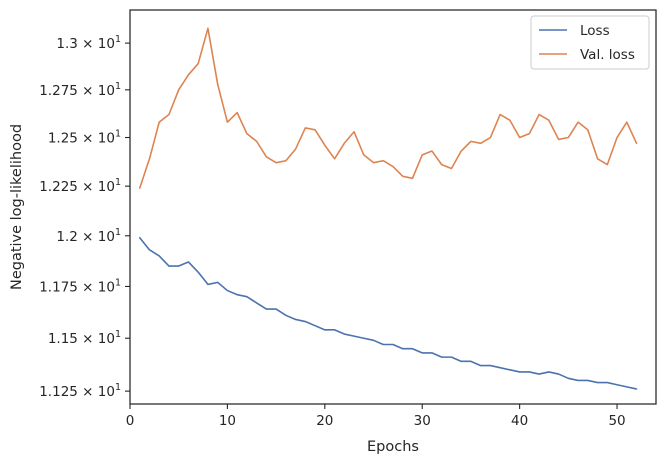 This screenshot has width=667, height=463. Describe the element at coordinates (84, 138) in the screenshot. I see `y-tick-label: 1.25 × 10¹` at that location.